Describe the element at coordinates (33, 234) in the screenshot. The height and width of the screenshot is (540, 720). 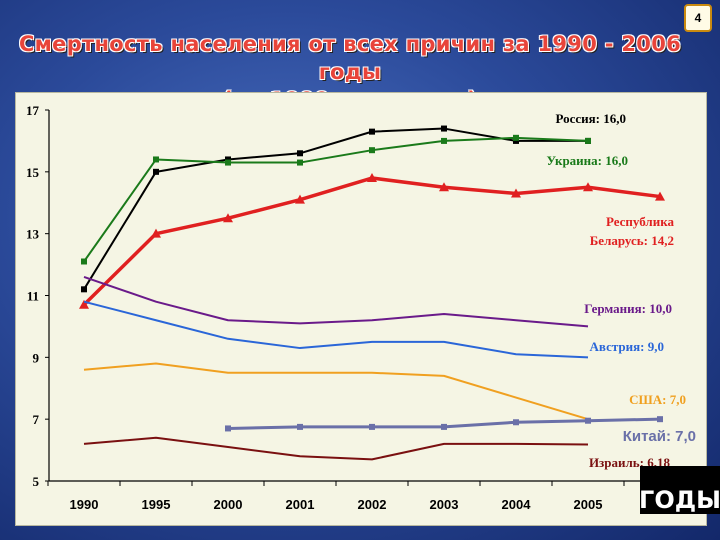
I see `y-tick-label: 13` at that location.